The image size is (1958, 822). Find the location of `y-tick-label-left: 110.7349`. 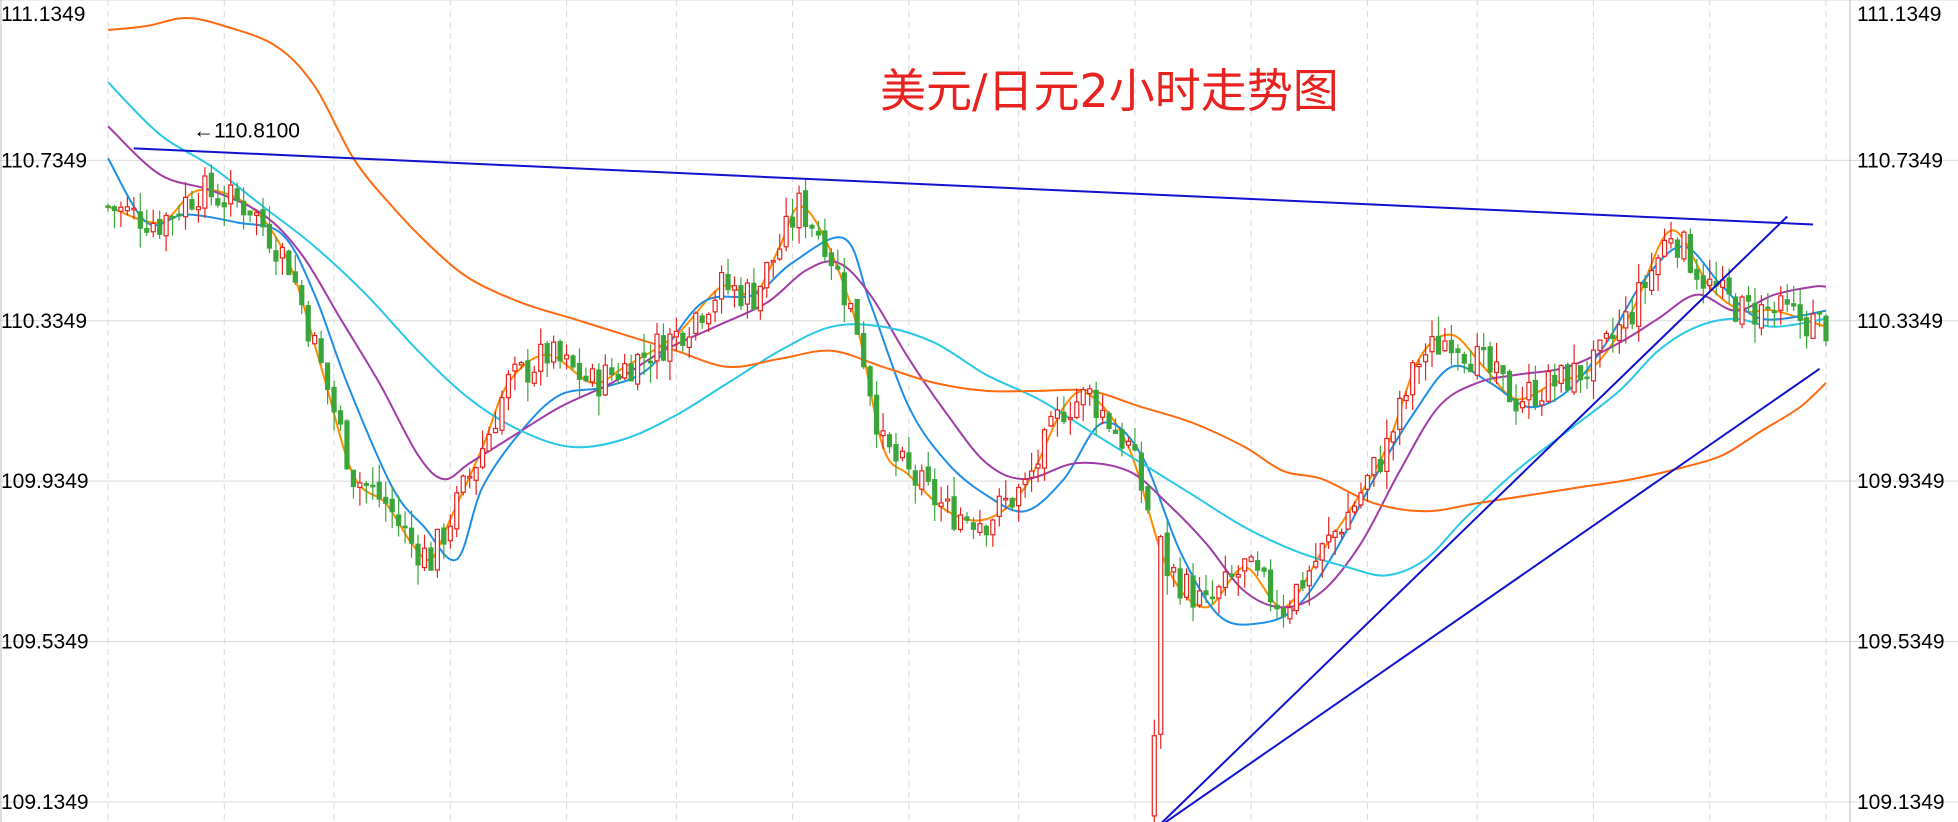

y-tick-label-left: 110.7349 is located at coordinates (44, 160).